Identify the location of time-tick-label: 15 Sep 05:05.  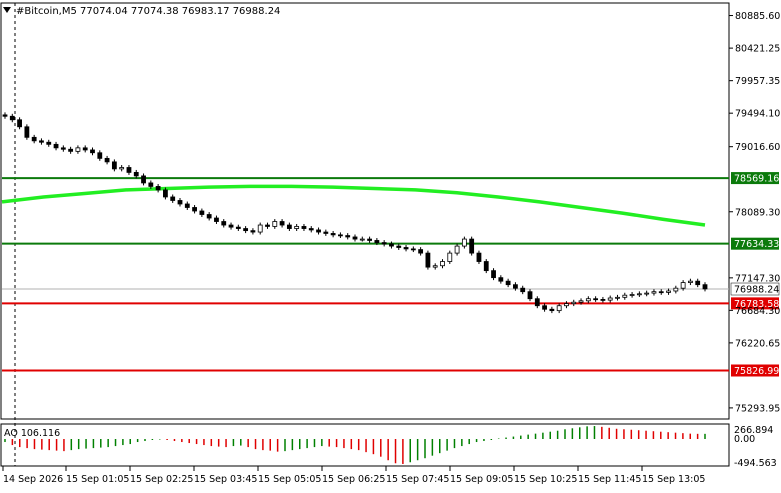
(289, 479).